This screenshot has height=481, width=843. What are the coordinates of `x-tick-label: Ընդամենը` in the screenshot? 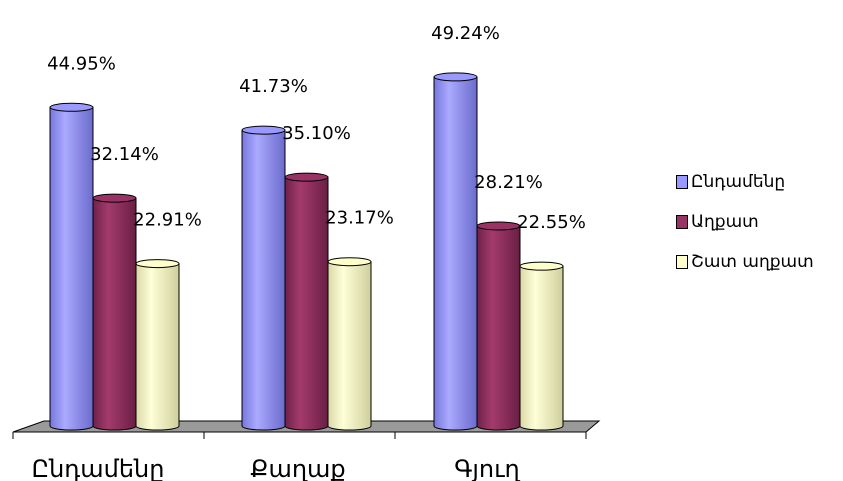 It's located at (98, 468).